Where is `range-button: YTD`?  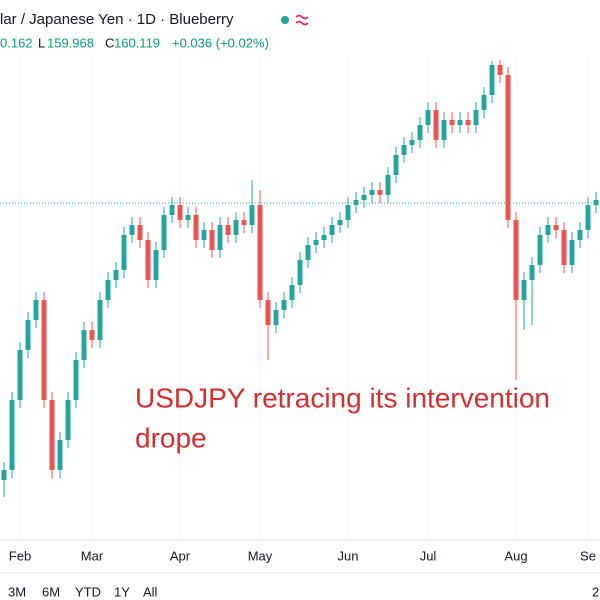
range-button: YTD is located at coordinates (88, 591).